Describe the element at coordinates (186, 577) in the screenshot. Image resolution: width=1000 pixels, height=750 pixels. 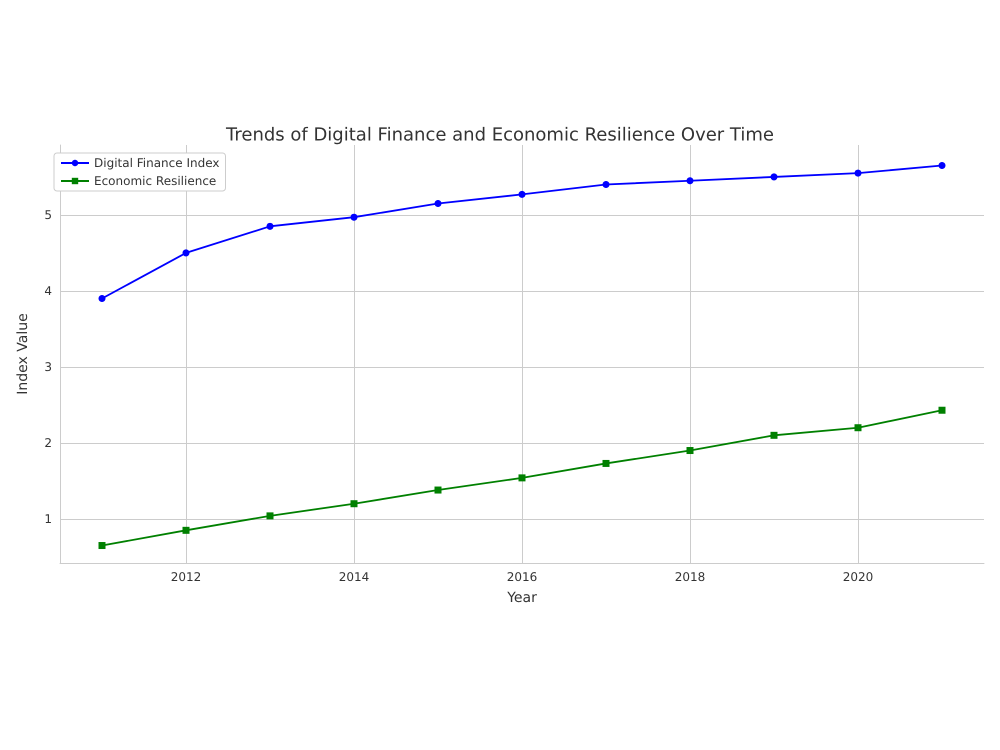
I see `x-tick-label: 2012` at that location.